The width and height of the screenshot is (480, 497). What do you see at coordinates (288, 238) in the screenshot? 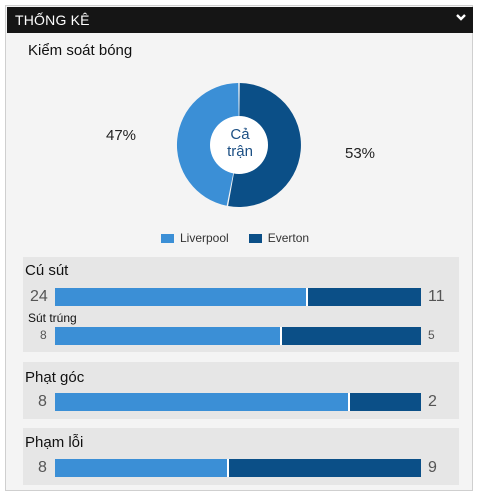
I see `legend-label-away: Everton` at bounding box center [288, 238].